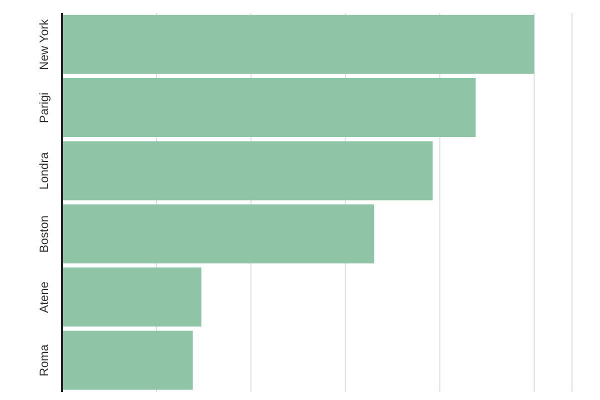  Describe the element at coordinates (44, 44) in the screenshot. I see `y-tick-label: New York` at that location.